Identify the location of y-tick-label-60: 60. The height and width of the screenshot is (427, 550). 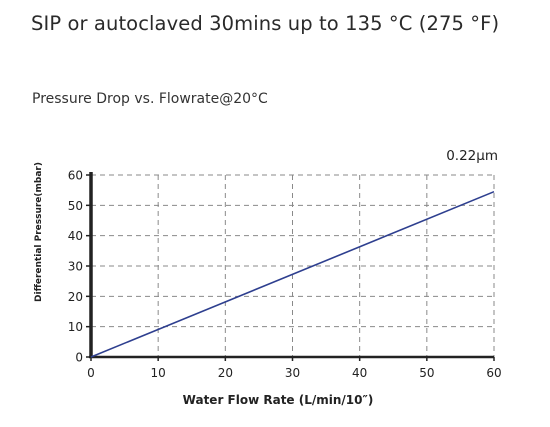
(75, 176).